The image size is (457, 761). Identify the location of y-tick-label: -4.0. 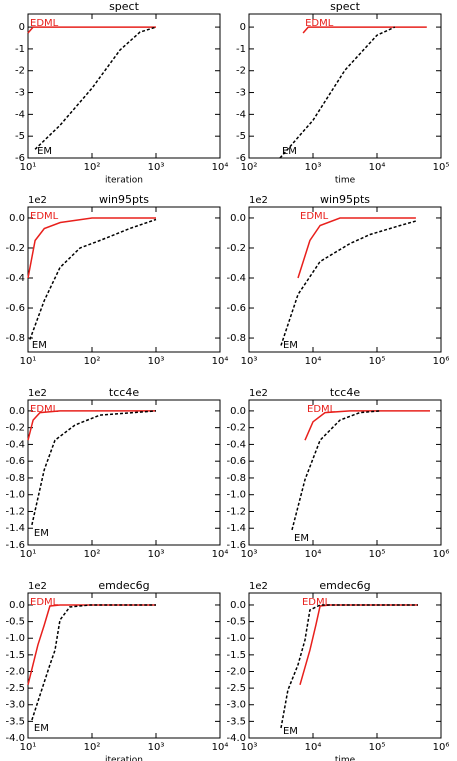
(15, 738).